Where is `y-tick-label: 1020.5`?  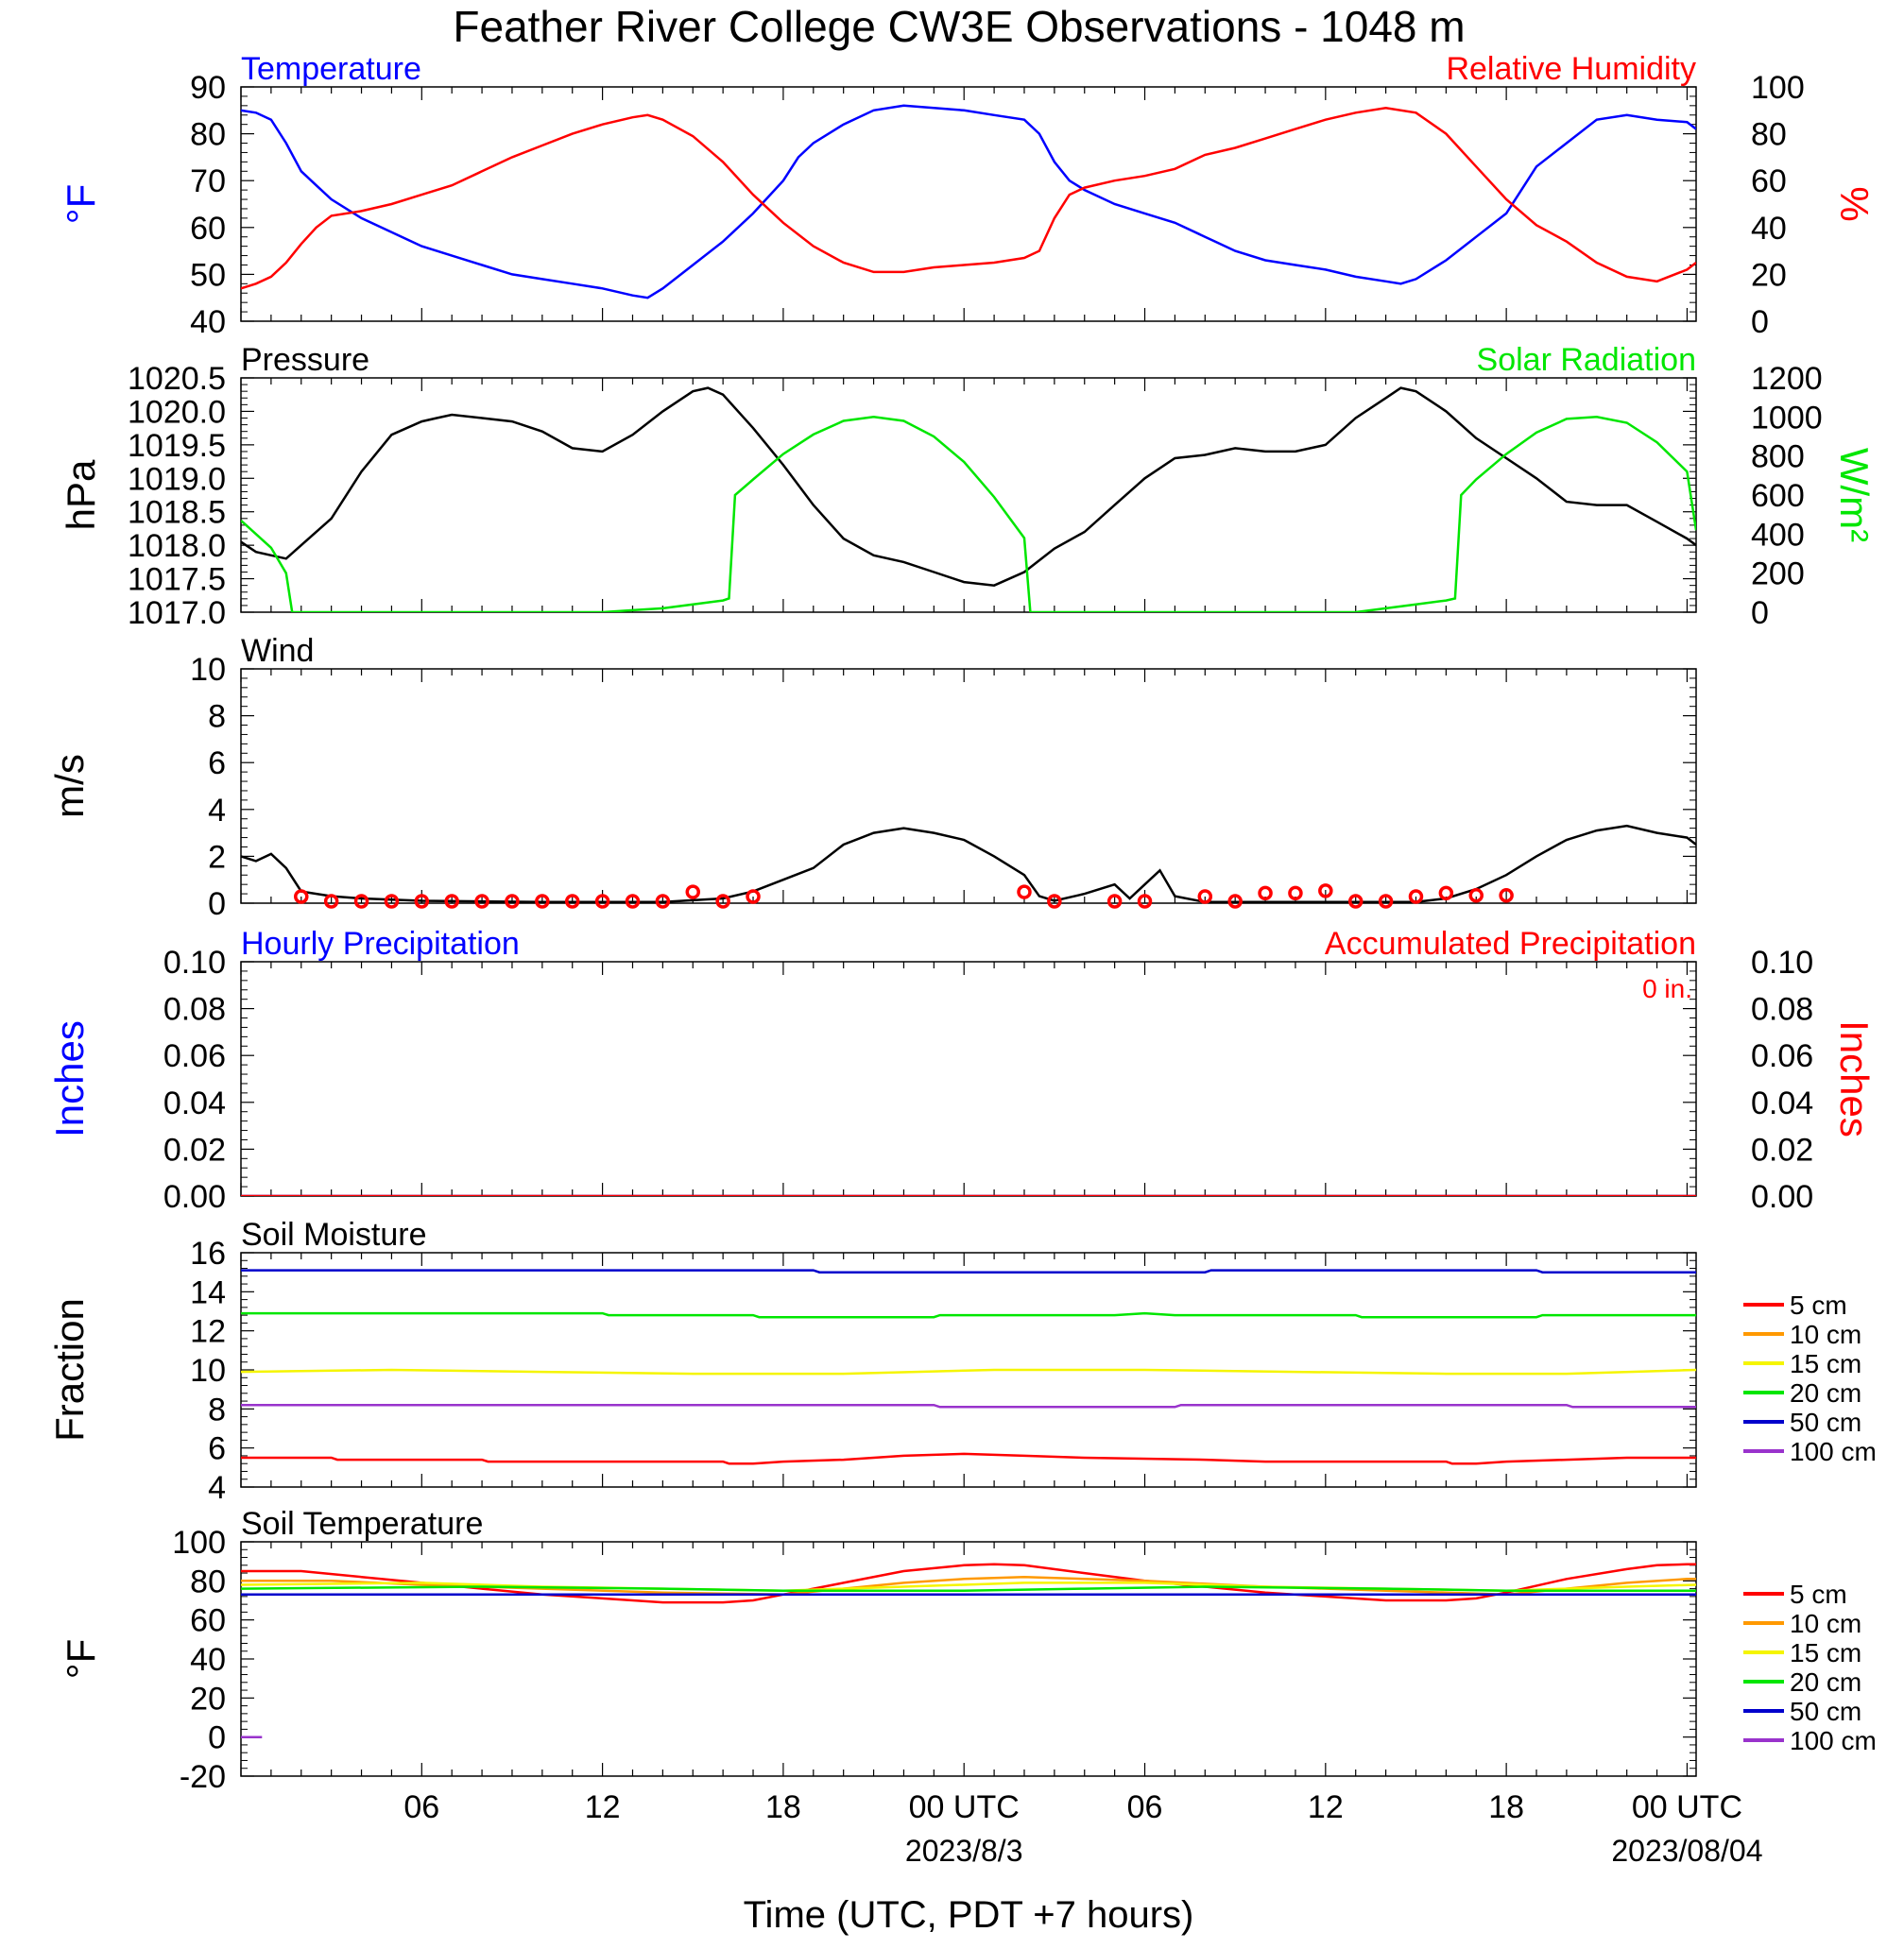
y-tick-label: 1020.5 is located at coordinates (177, 379).